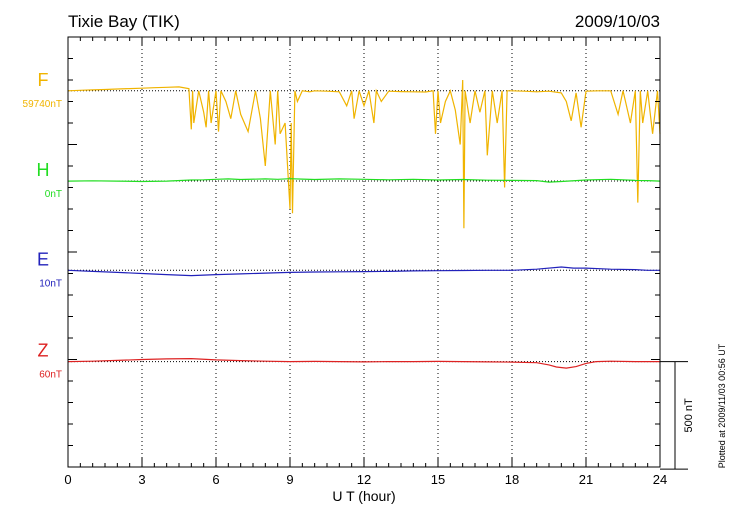  What do you see at coordinates (50, 283) in the screenshot?
I see `series-base-value-E: 10nT` at bounding box center [50, 283].